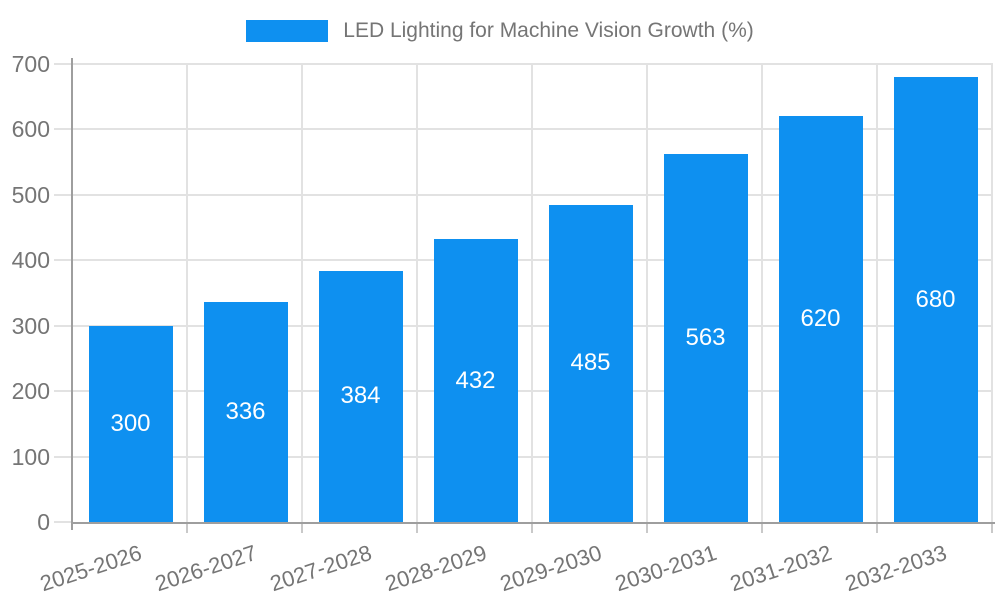  Describe the element at coordinates (287, 31) in the screenshot. I see `legend-swatch` at that location.